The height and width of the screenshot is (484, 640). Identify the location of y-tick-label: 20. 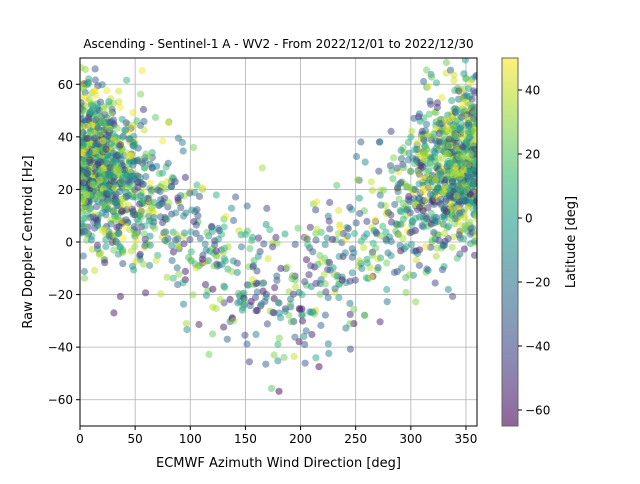
(65, 190).